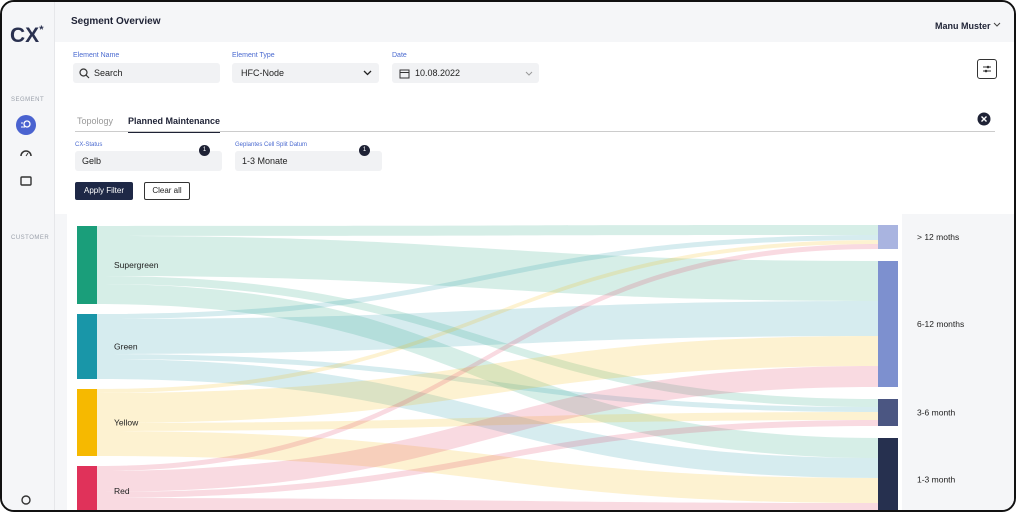 The height and width of the screenshot is (512, 1016). Describe the element at coordinates (253, 55) in the screenshot. I see `field-label: Element Type` at that location.